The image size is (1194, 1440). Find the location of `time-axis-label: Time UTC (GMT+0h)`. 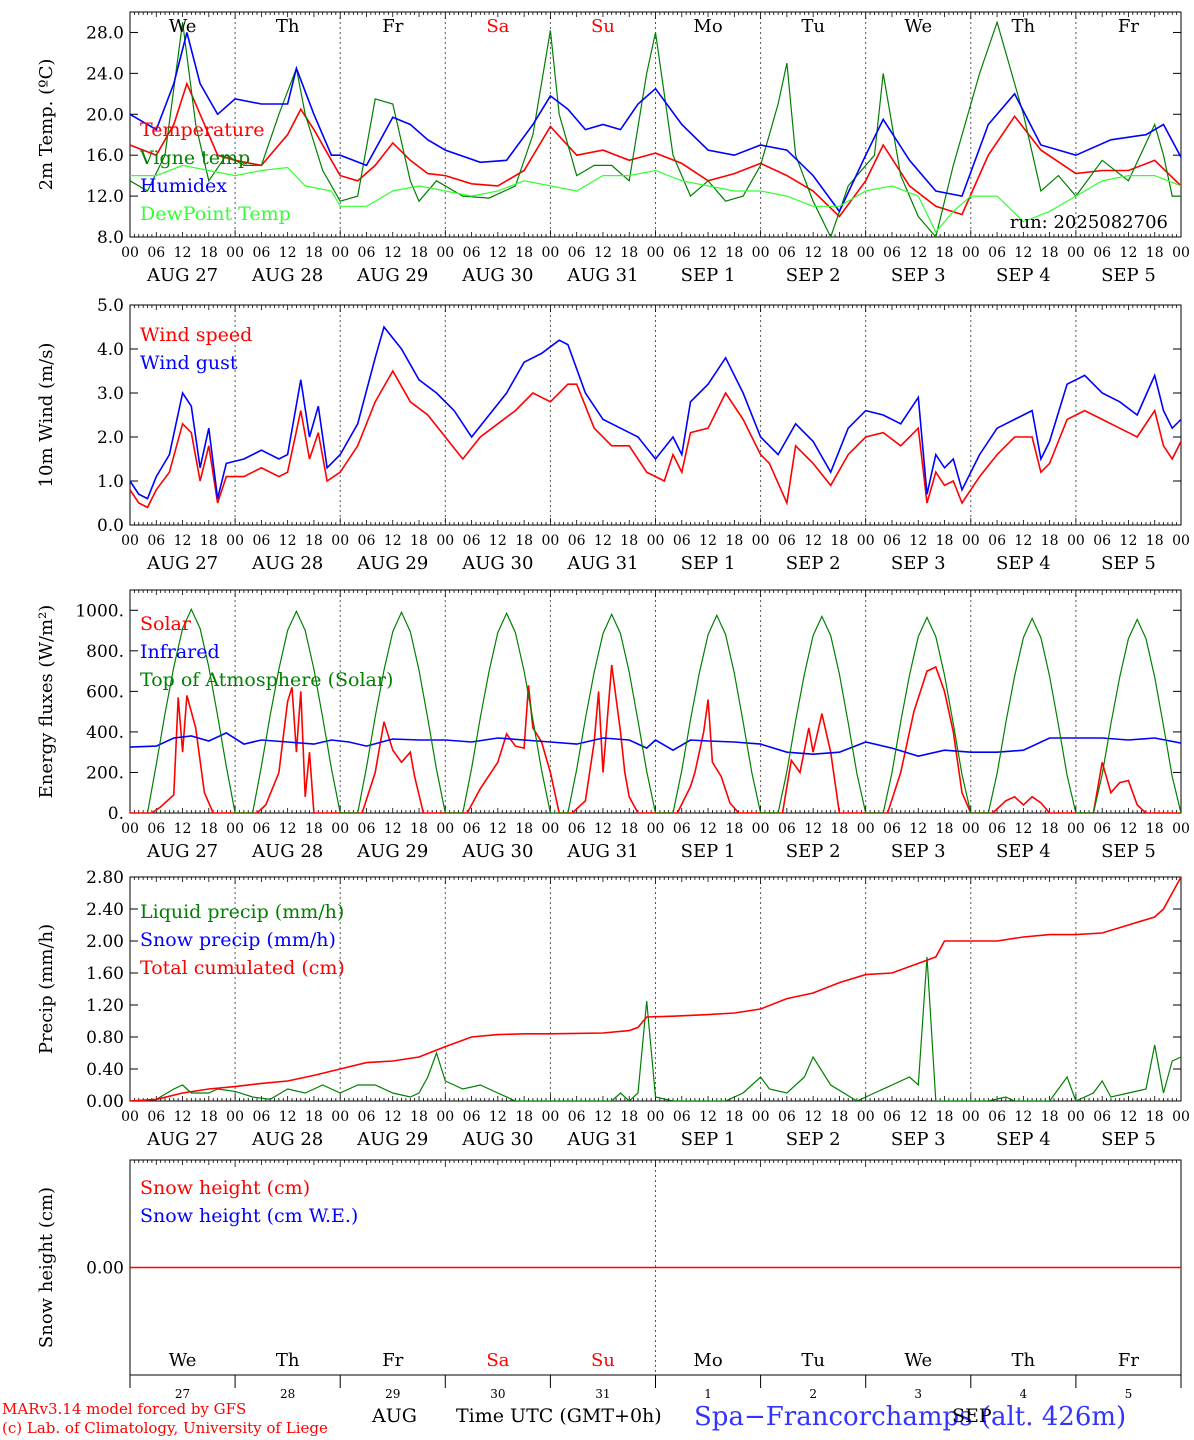

time-axis-label: Time UTC (GMT+0h) is located at coordinates (559, 1416).